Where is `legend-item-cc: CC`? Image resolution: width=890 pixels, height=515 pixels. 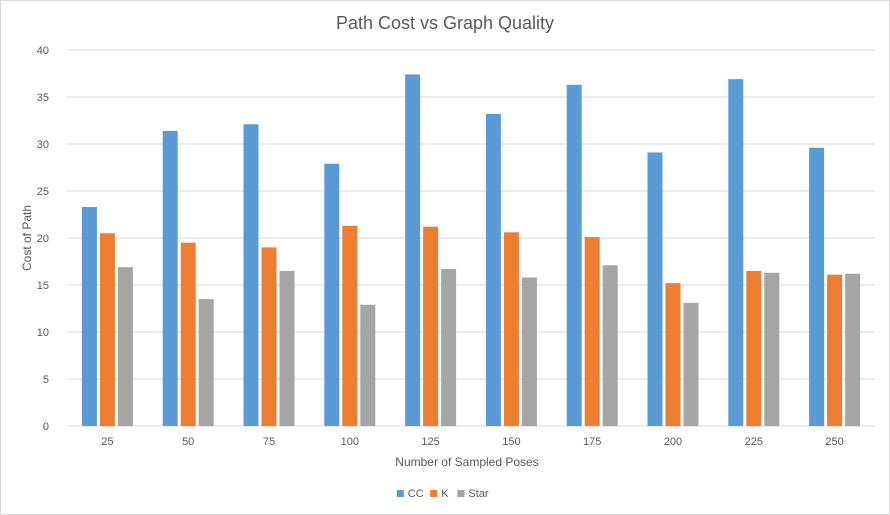 legend-item-cc: CC is located at coordinates (410, 494).